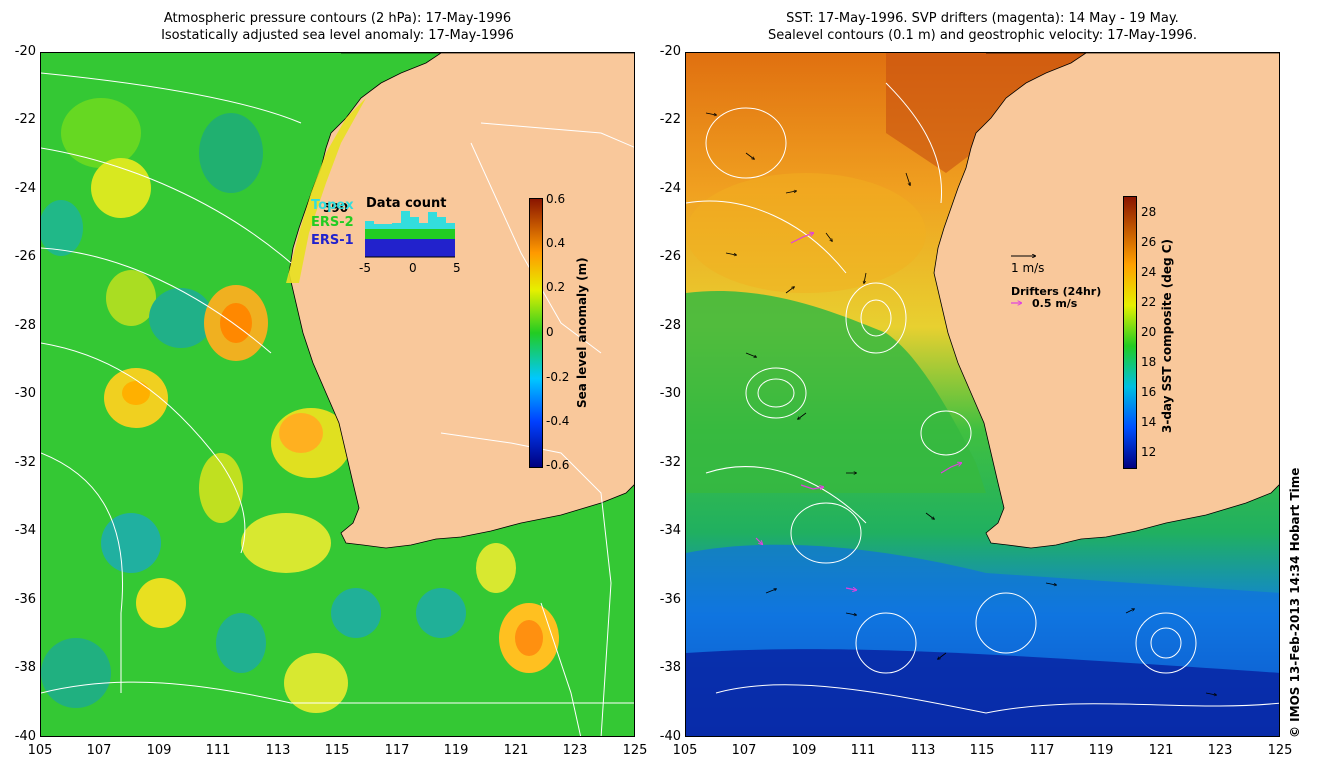  I want to click on left-xtick: 115, so click(337, 750).